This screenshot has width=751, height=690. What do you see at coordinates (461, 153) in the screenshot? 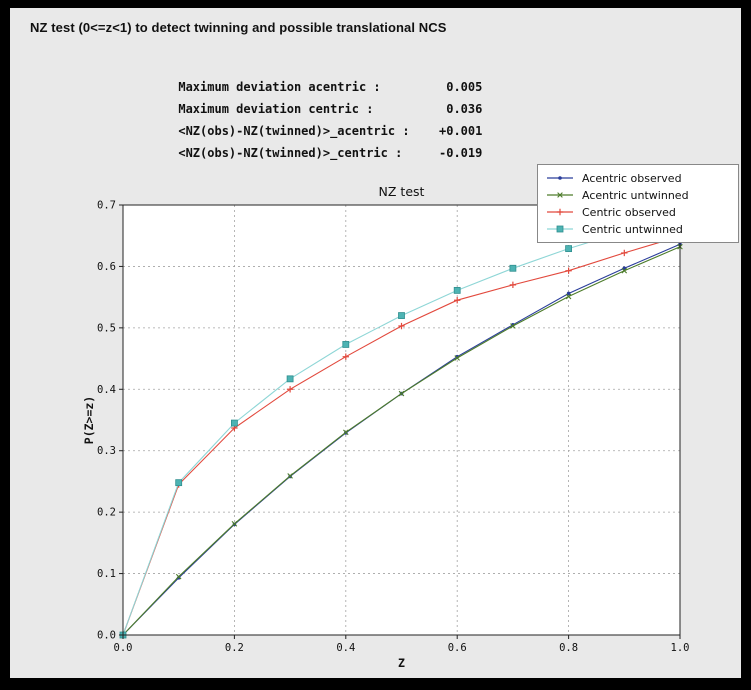
I see `stat-value: -0.019` at bounding box center [461, 153].